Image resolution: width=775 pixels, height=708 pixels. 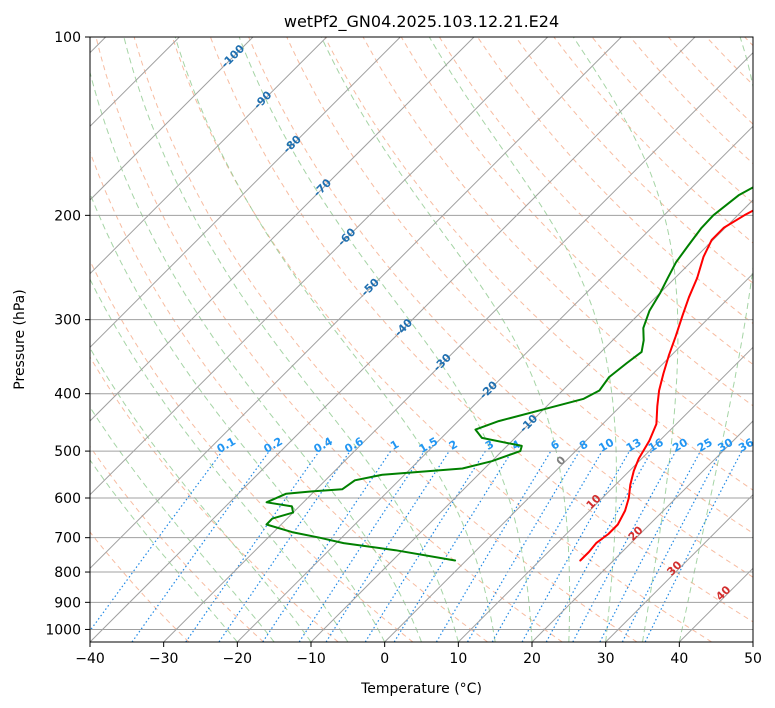 What do you see at coordinates (554, 445) in the screenshot?
I see `mixing-ratio-label: 6` at bounding box center [554, 445].